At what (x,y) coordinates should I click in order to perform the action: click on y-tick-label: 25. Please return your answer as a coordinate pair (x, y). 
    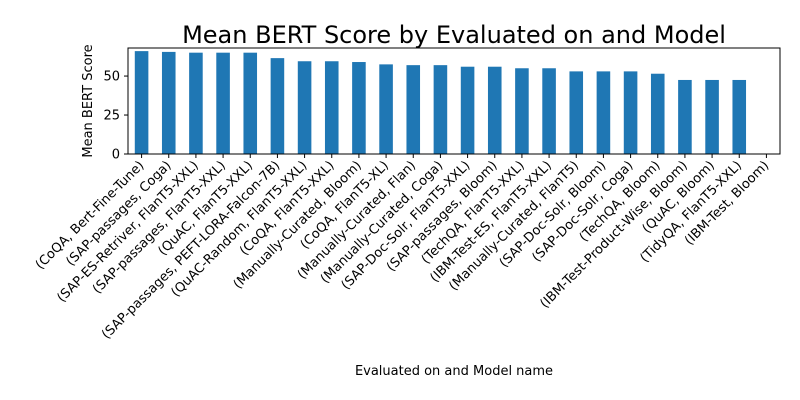
    Looking at the image, I should click on (111, 116).